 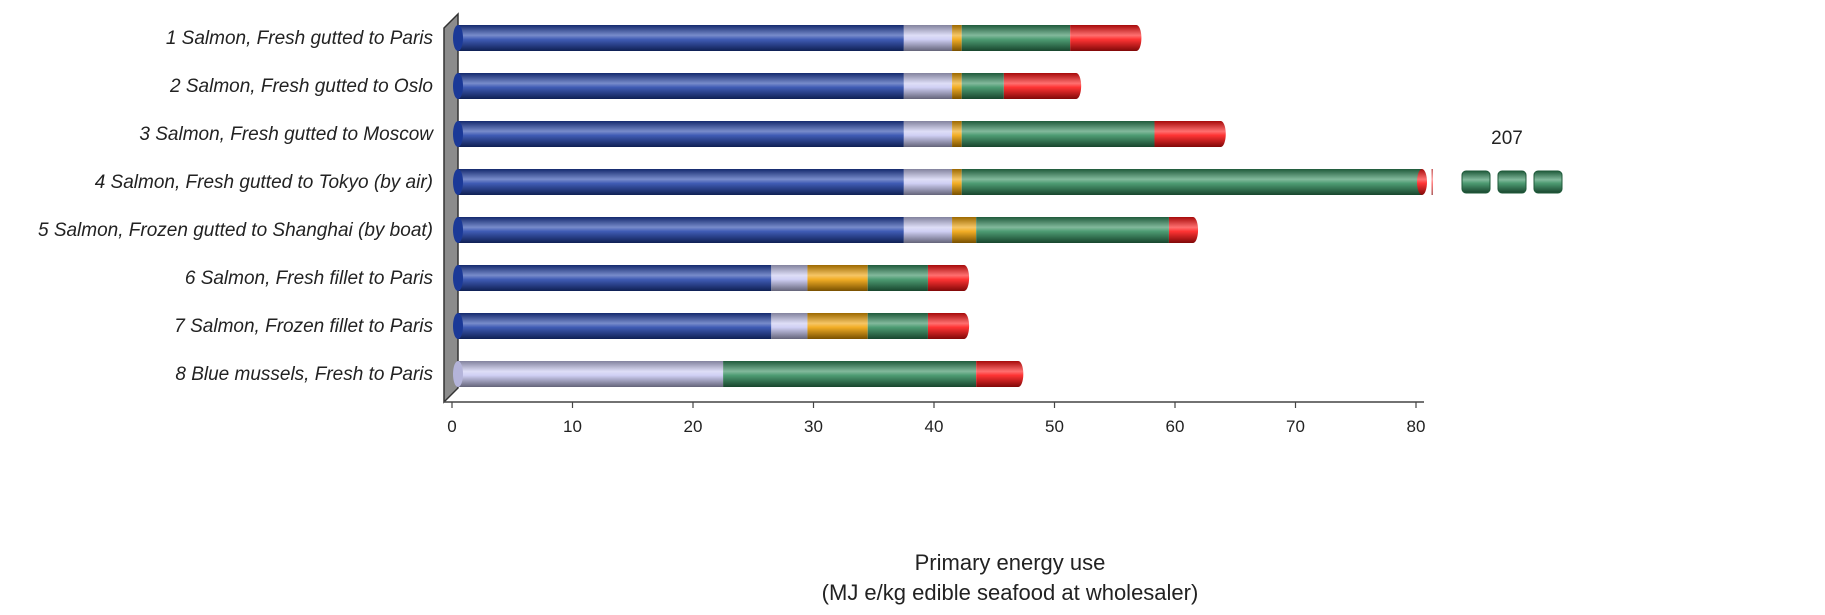 What do you see at coordinates (572, 426) in the screenshot?
I see `x-tick-label: 10` at bounding box center [572, 426].